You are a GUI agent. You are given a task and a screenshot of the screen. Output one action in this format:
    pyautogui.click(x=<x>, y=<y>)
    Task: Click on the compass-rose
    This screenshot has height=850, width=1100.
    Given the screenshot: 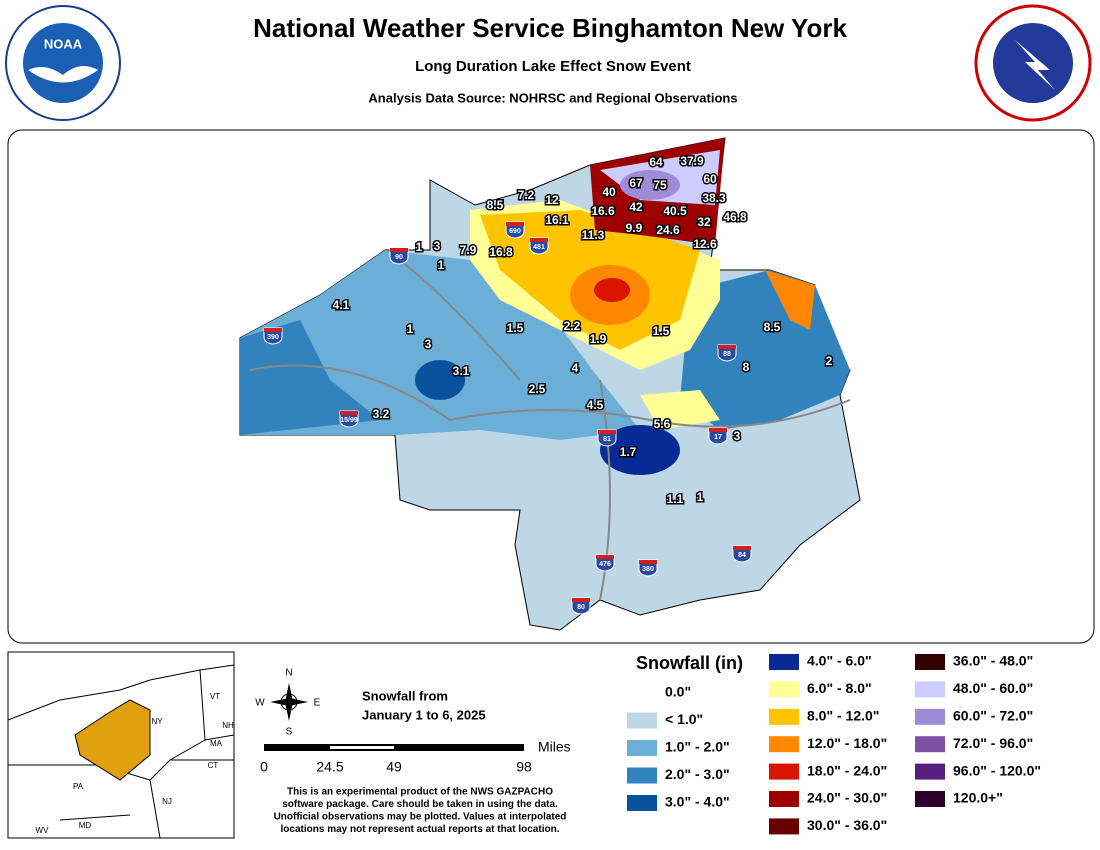 What is the action you would take?
    pyautogui.click(x=289, y=702)
    